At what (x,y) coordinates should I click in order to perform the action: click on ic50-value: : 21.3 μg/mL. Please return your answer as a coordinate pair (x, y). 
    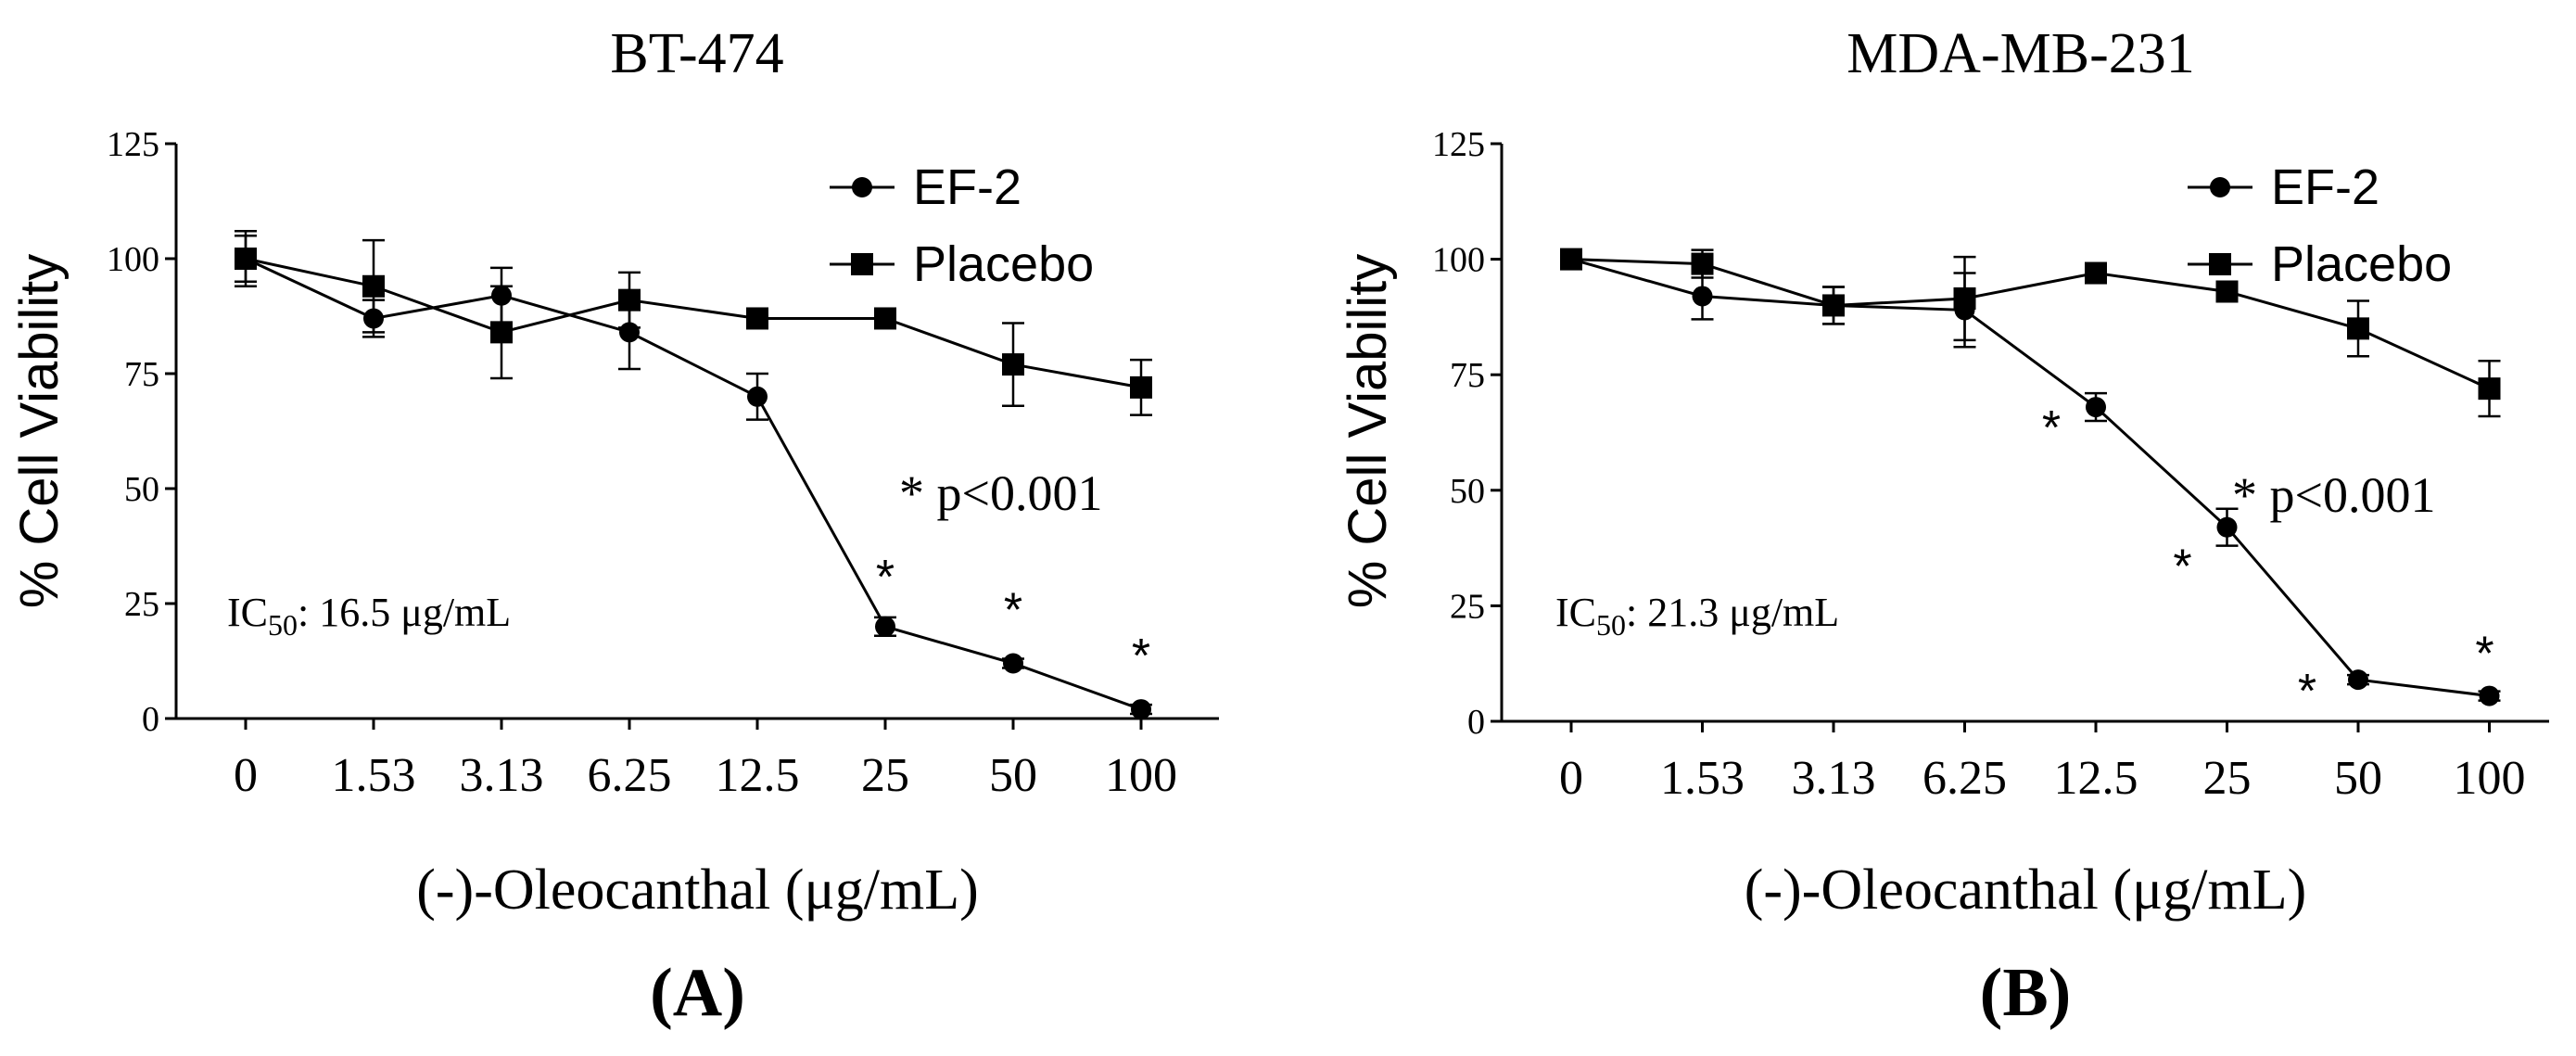
    Looking at the image, I should click on (1732, 612).